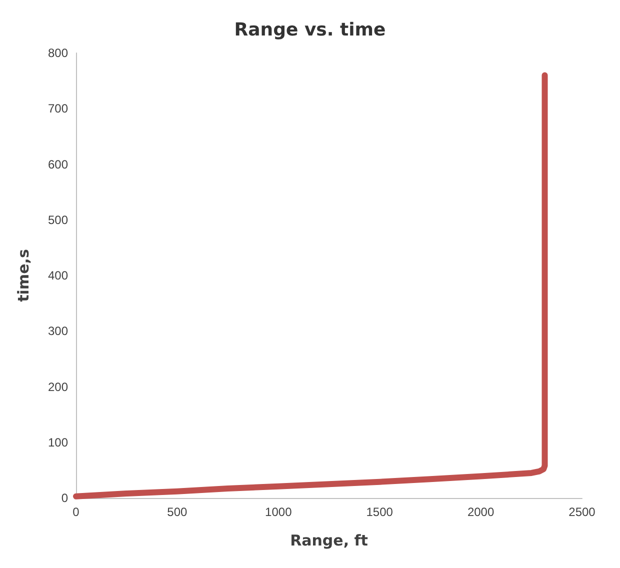 The width and height of the screenshot is (620, 568). What do you see at coordinates (76, 512) in the screenshot?
I see `x-tick-label: 0` at bounding box center [76, 512].